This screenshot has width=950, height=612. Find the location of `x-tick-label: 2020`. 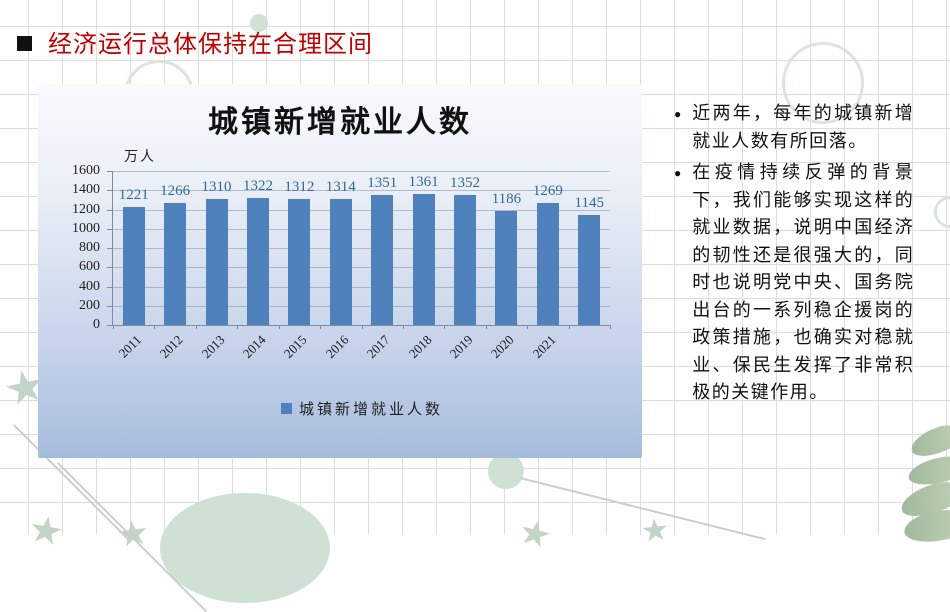

x-tick-label: 2020 is located at coordinates (503, 346).